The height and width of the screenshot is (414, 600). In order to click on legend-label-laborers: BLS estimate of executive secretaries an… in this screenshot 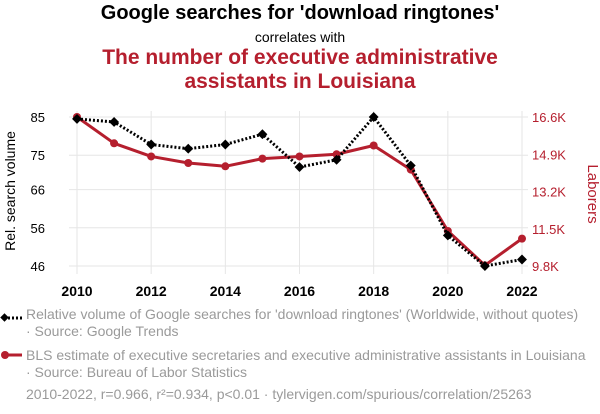, I will do `click(306, 363)`.